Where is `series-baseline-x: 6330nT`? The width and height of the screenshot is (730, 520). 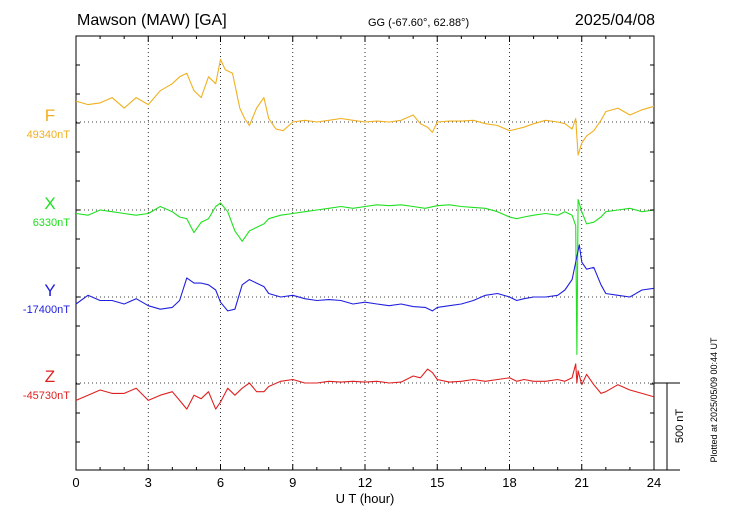
series-baseline-x: 6330nT is located at coordinates (52, 223).